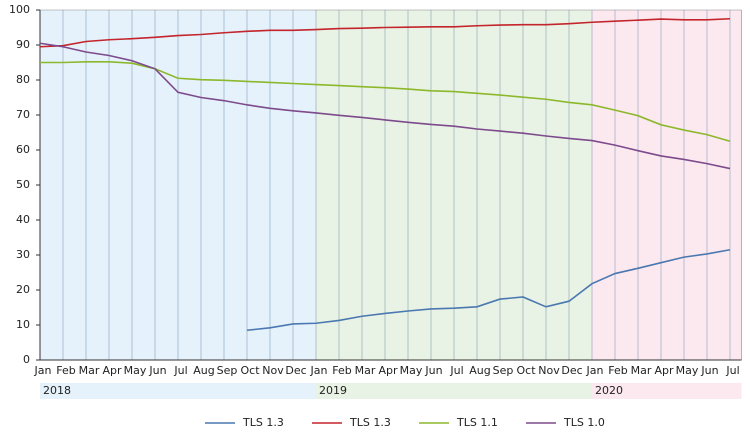 This screenshot has height=434, width=750. I want to click on y-tick-label: 60, so click(23, 149).